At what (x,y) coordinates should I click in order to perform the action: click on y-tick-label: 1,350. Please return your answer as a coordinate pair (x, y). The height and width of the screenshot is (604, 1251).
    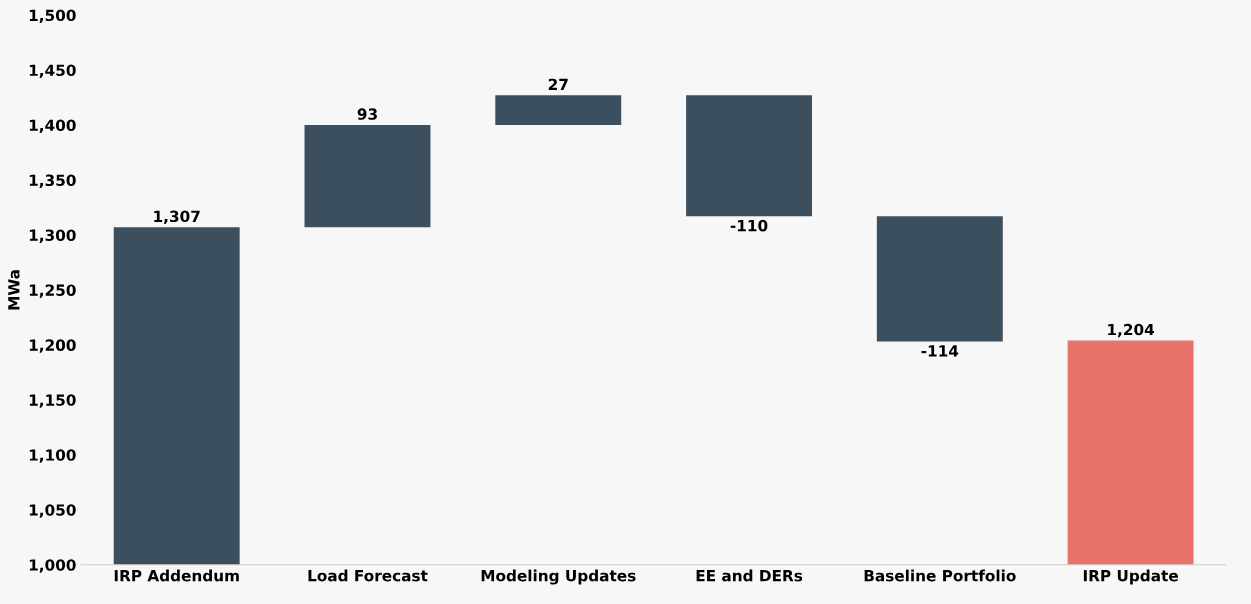
    Looking at the image, I should click on (52, 181).